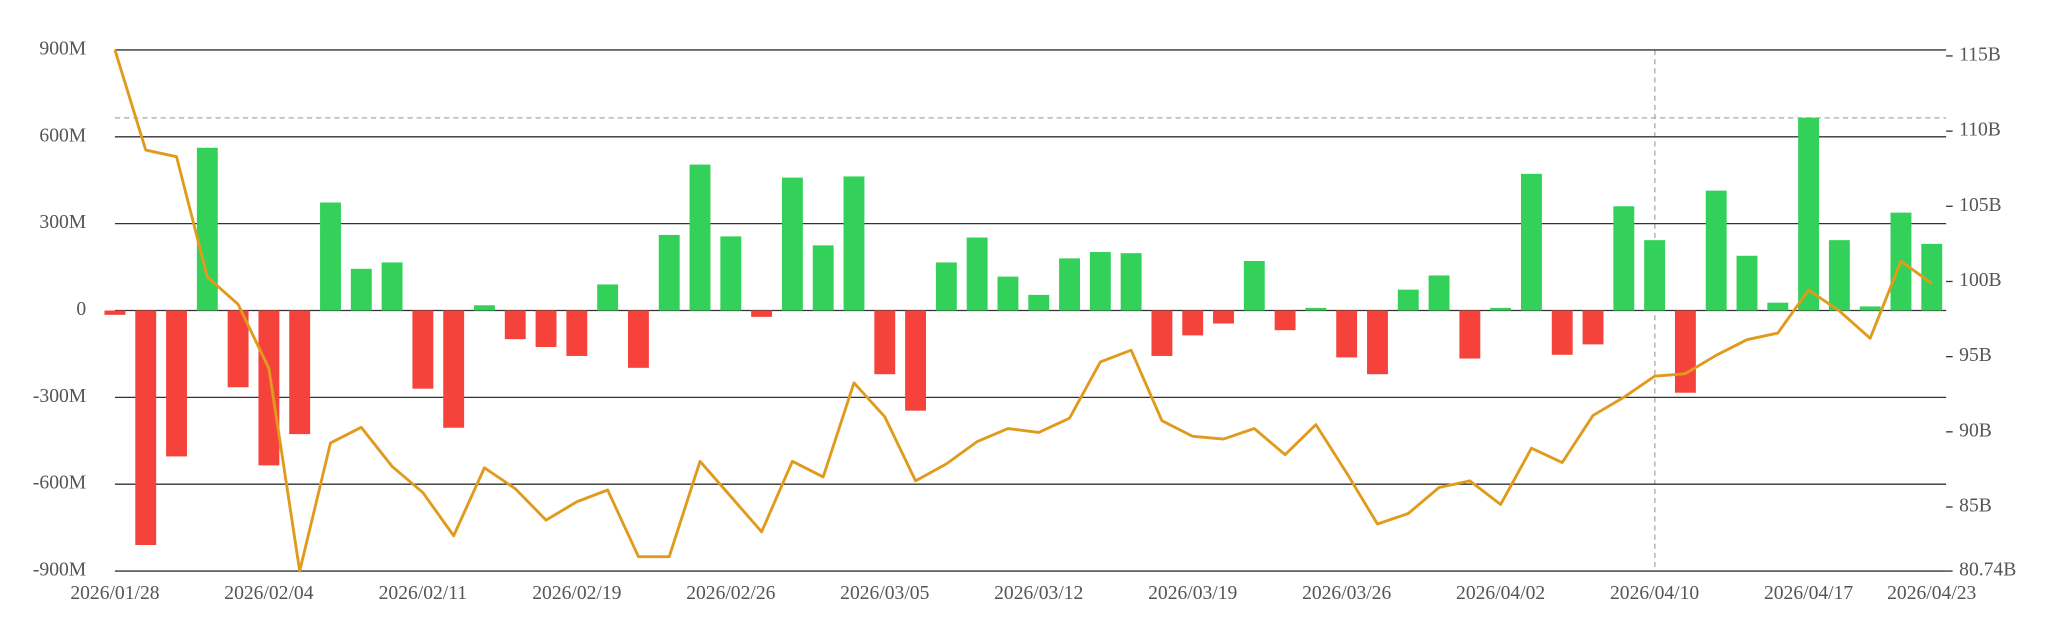 The width and height of the screenshot is (2048, 621). I want to click on y-tick-label: -900M, so click(59, 570).